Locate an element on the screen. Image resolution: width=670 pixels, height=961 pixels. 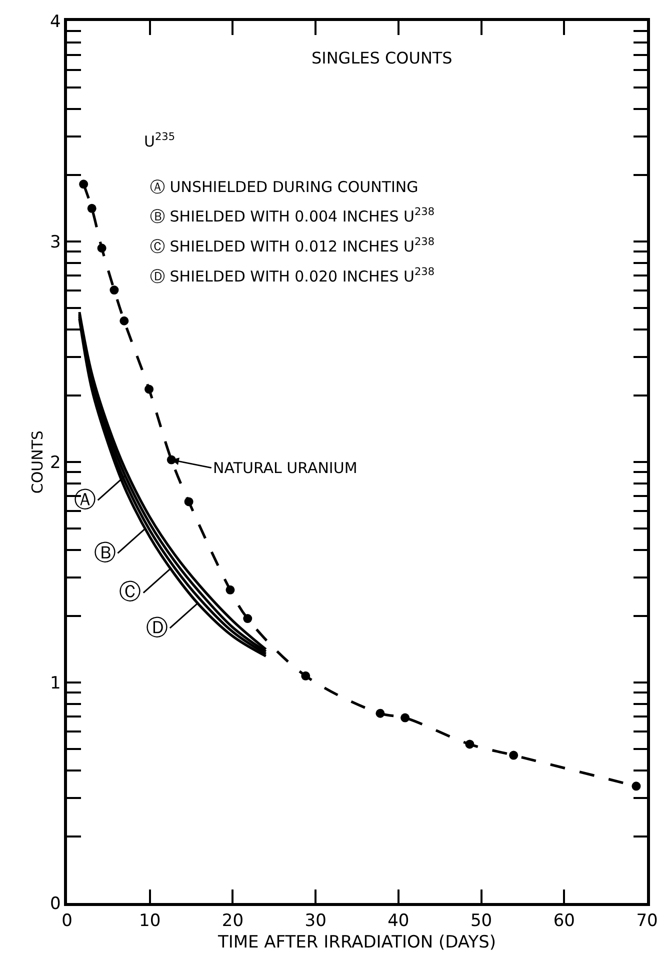
x-tick-label: 50 is located at coordinates (481, 921).